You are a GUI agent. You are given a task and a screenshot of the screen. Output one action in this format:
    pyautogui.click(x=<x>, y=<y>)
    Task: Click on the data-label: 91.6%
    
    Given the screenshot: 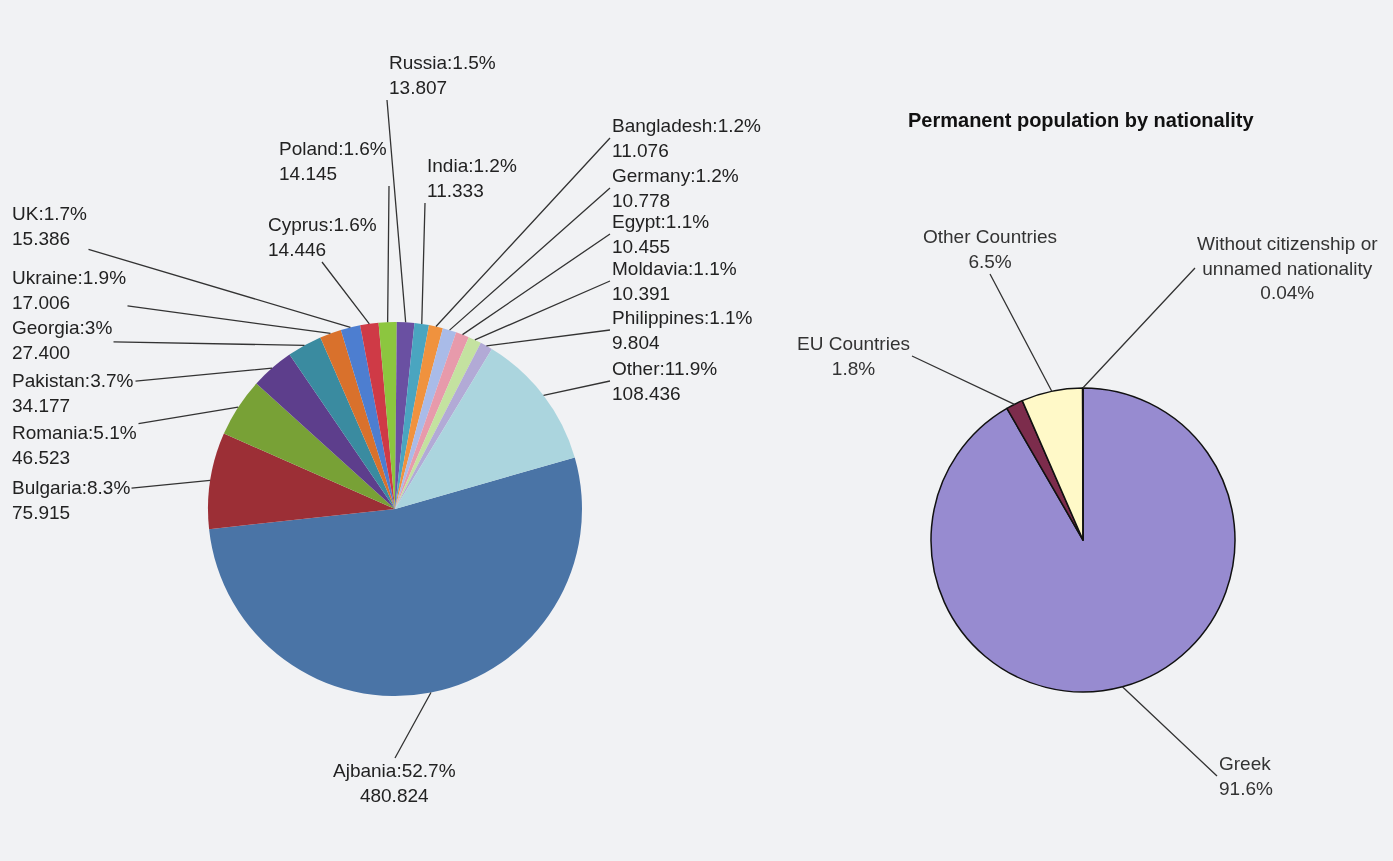 What is the action you would take?
    pyautogui.click(x=1246, y=788)
    